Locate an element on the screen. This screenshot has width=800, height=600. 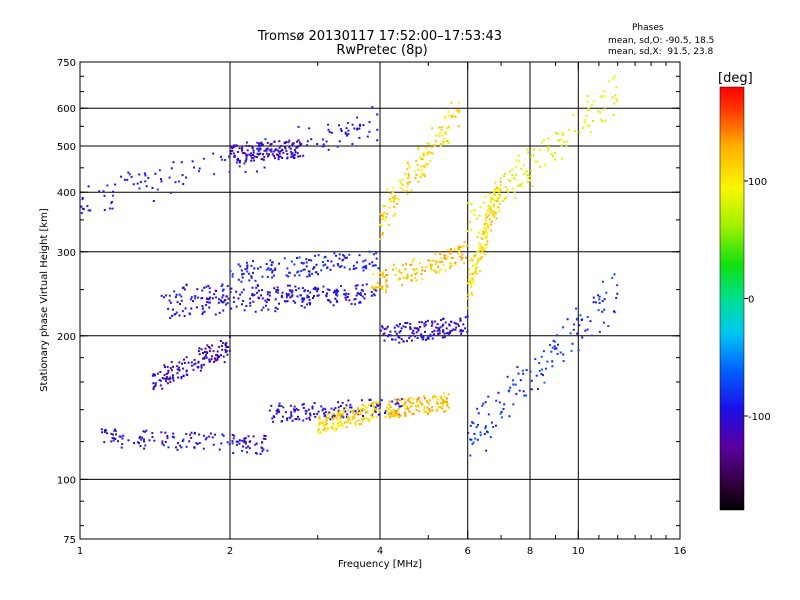
y-tick-label: 75 is located at coordinates (69, 540).